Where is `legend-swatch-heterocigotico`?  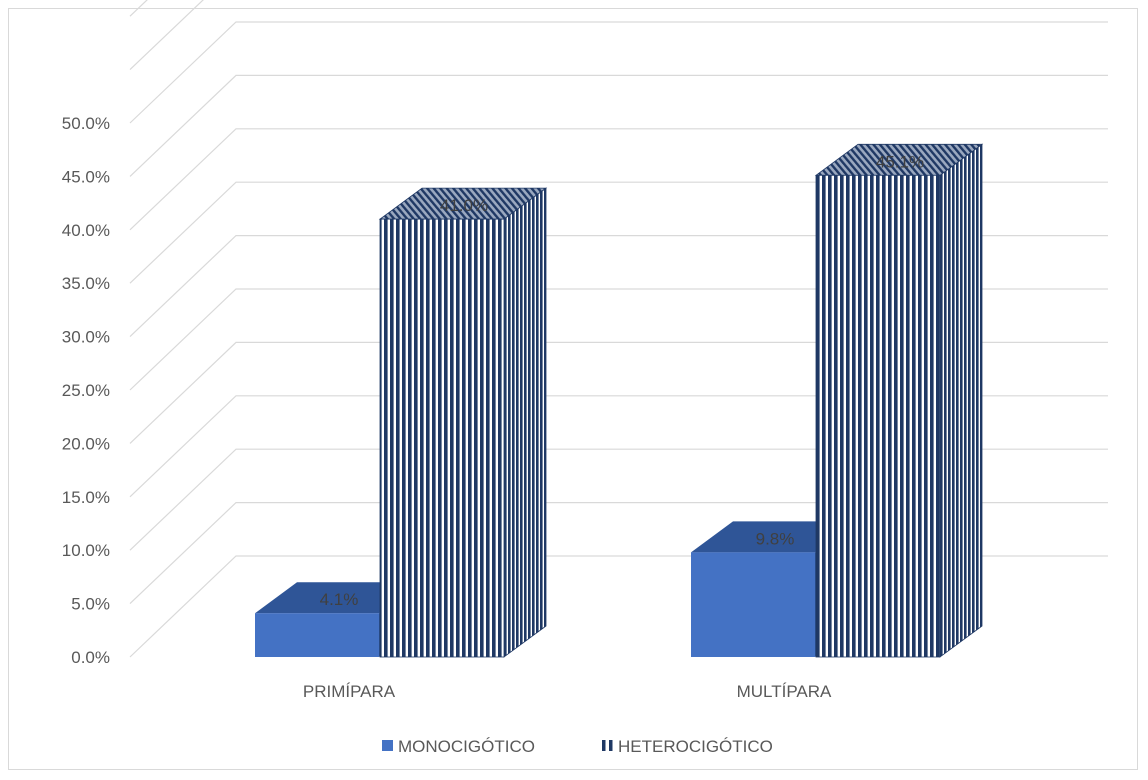 legend-swatch-heterocigotico is located at coordinates (607, 745).